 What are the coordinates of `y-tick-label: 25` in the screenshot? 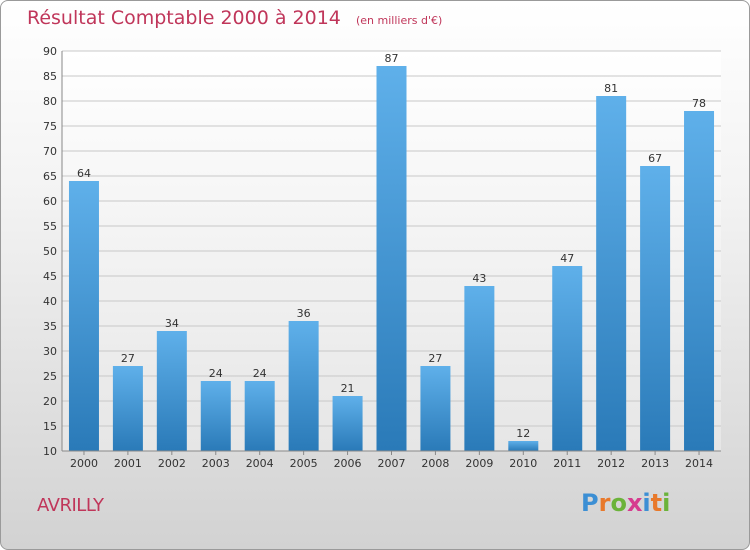 It's located at (50, 376).